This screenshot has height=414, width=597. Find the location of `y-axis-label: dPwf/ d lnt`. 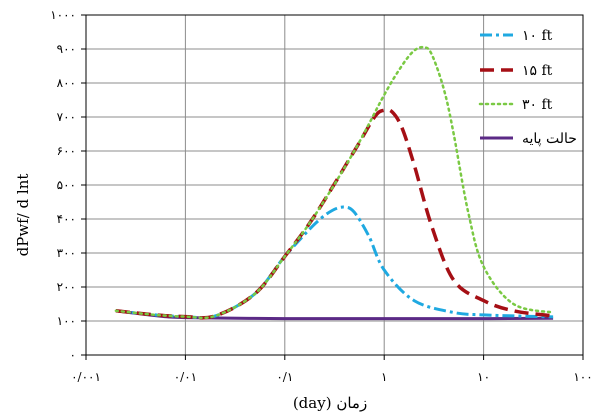

y-axis-label: dPwf/ d lnt is located at coordinates (23, 215).